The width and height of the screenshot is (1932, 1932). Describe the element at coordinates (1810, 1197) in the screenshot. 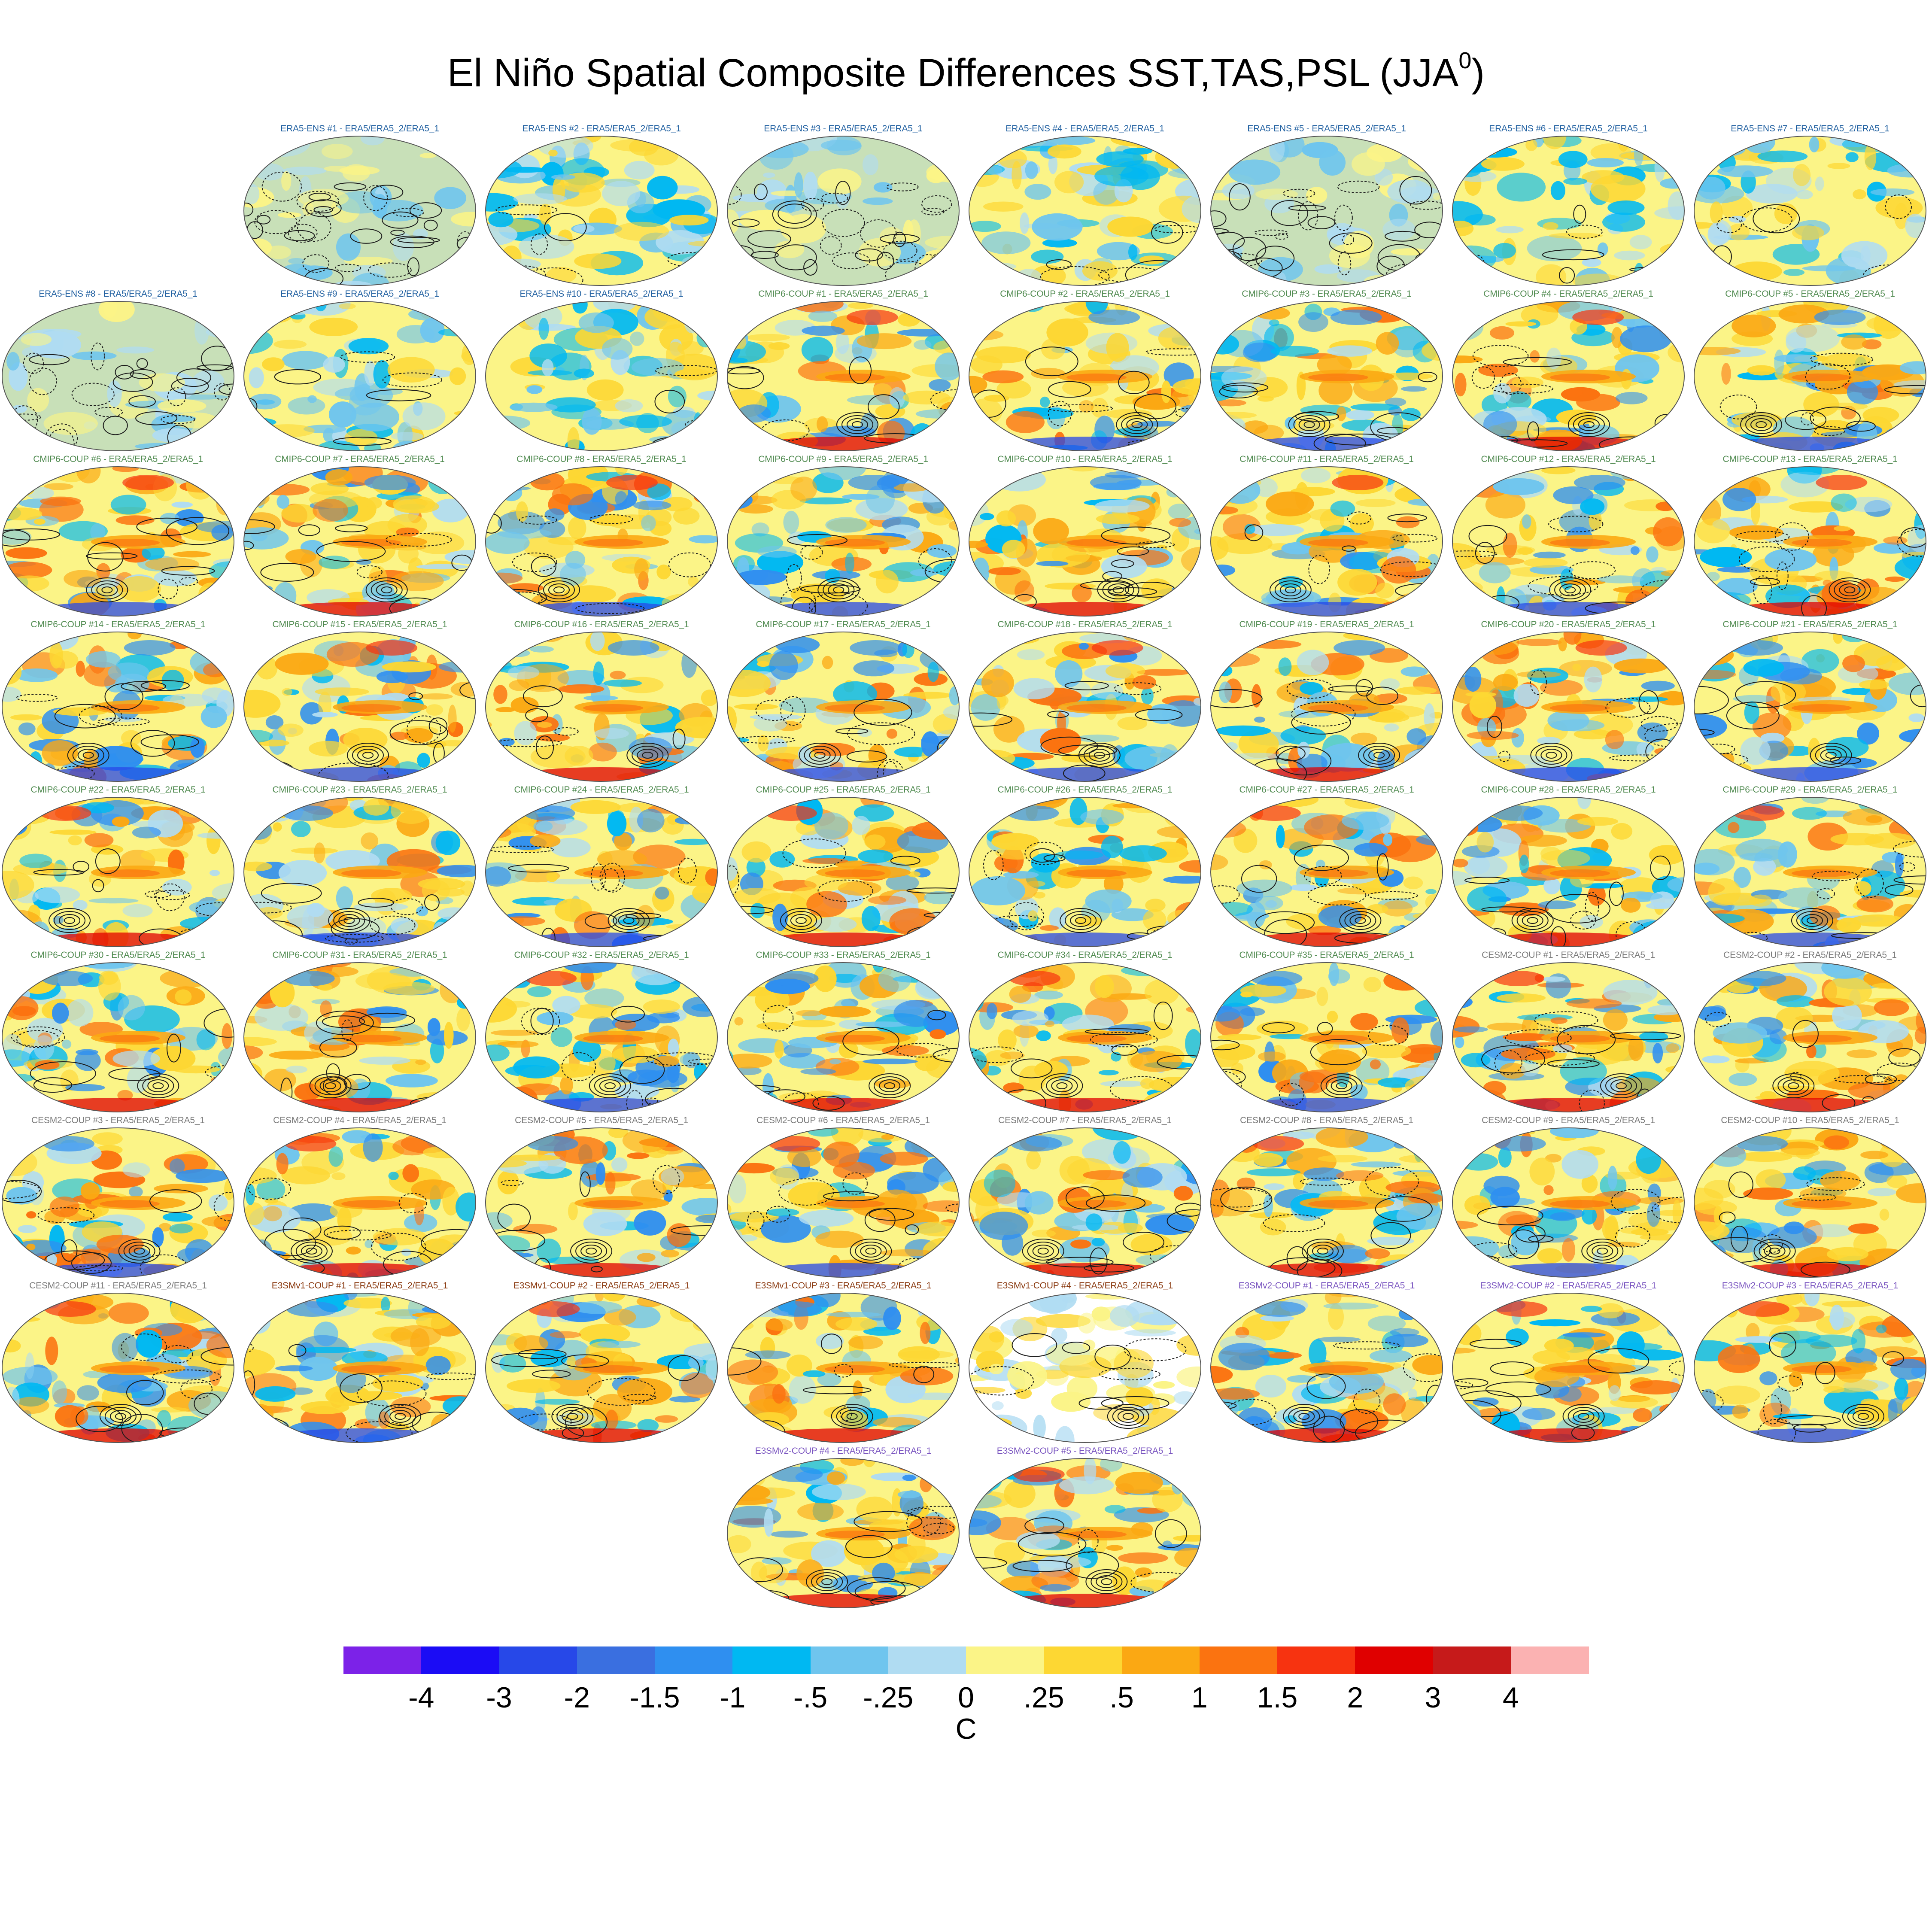

I see `map-panel: CESM2-COUP #10 - ERA5/ERA5_2/ERA5_1` at that location.